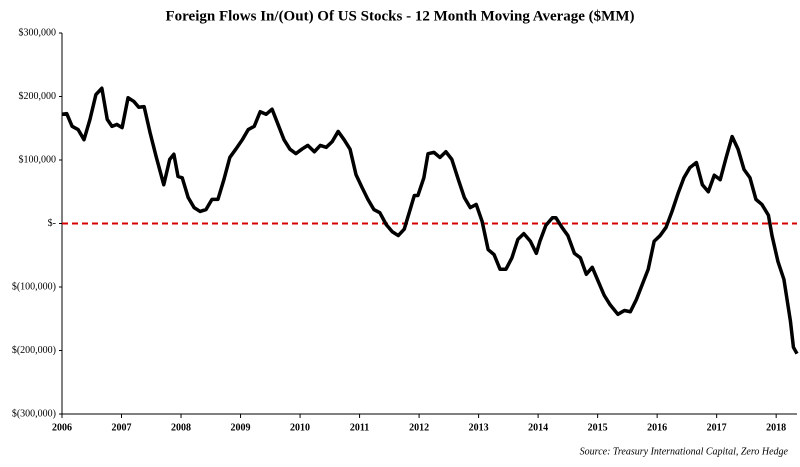  Describe the element at coordinates (52, 223) in the screenshot. I see `y-tick-label: $-` at that location.